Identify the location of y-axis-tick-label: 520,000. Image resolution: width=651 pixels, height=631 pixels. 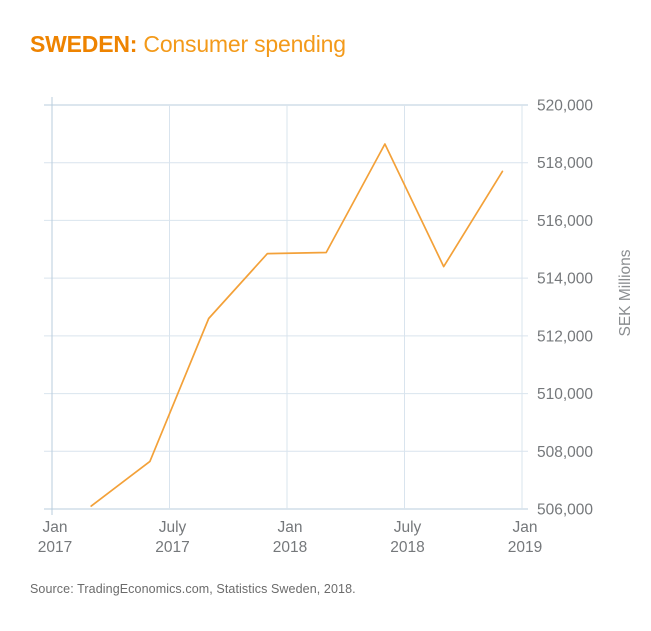
(565, 106).